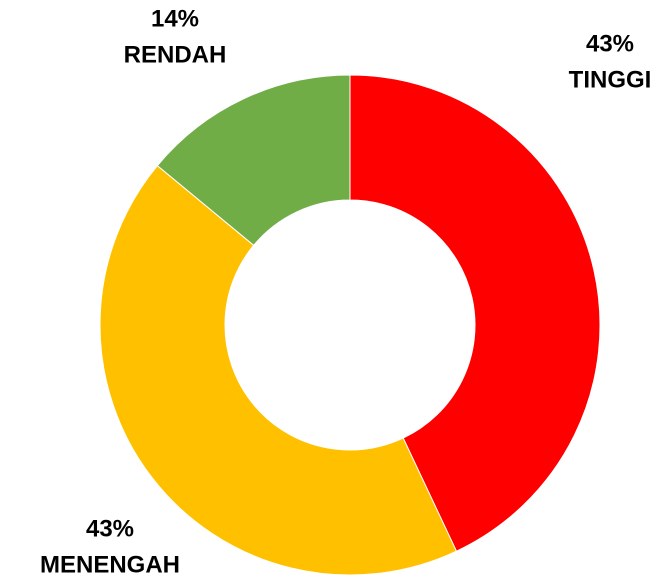 The width and height of the screenshot is (667, 580). Describe the element at coordinates (610, 79) in the screenshot. I see `category-label: TINGGI` at that location.